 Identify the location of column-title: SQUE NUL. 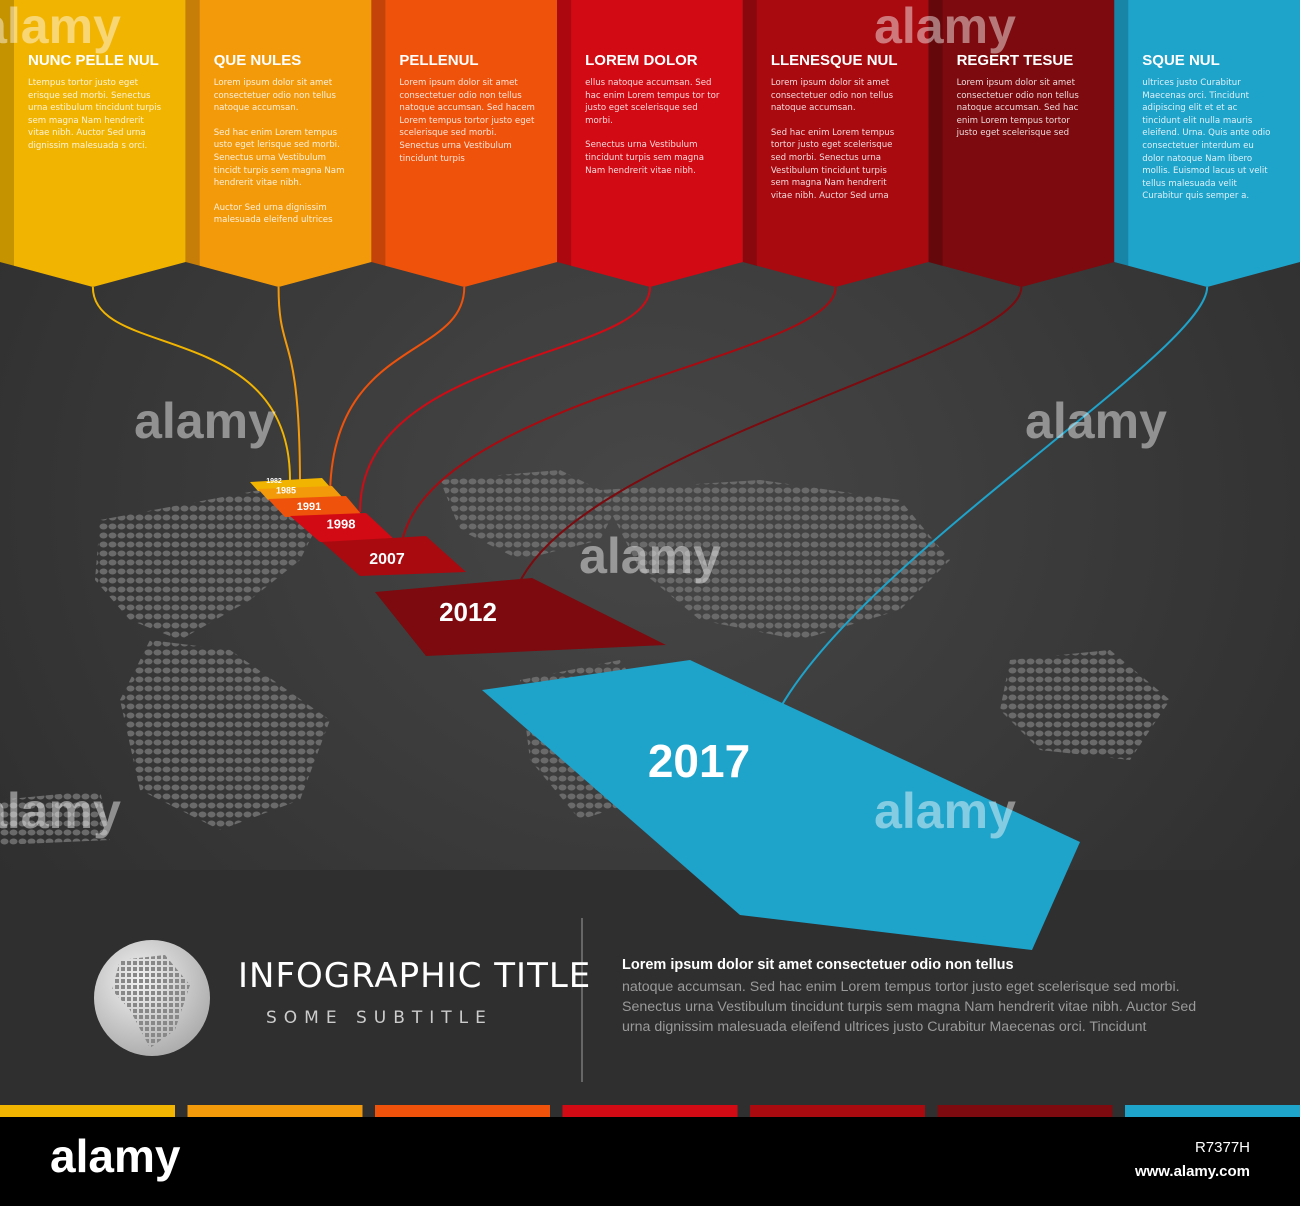
(1181, 60).